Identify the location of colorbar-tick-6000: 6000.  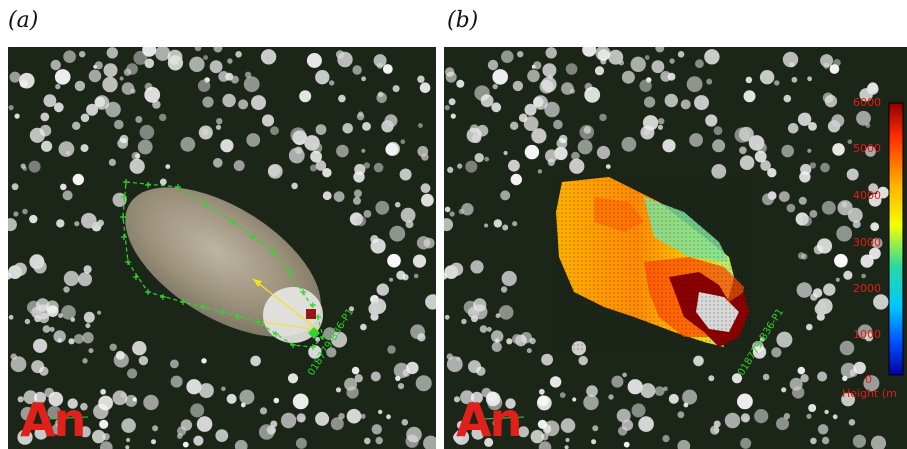
(867, 102).